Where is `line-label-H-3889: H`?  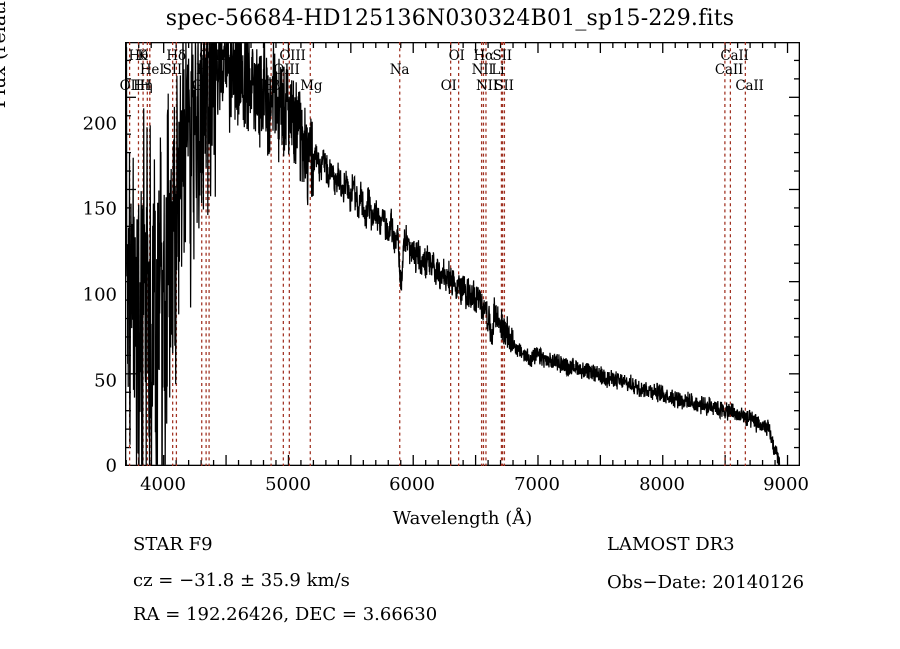
line-label-H-3889: H is located at coordinates (145, 86).